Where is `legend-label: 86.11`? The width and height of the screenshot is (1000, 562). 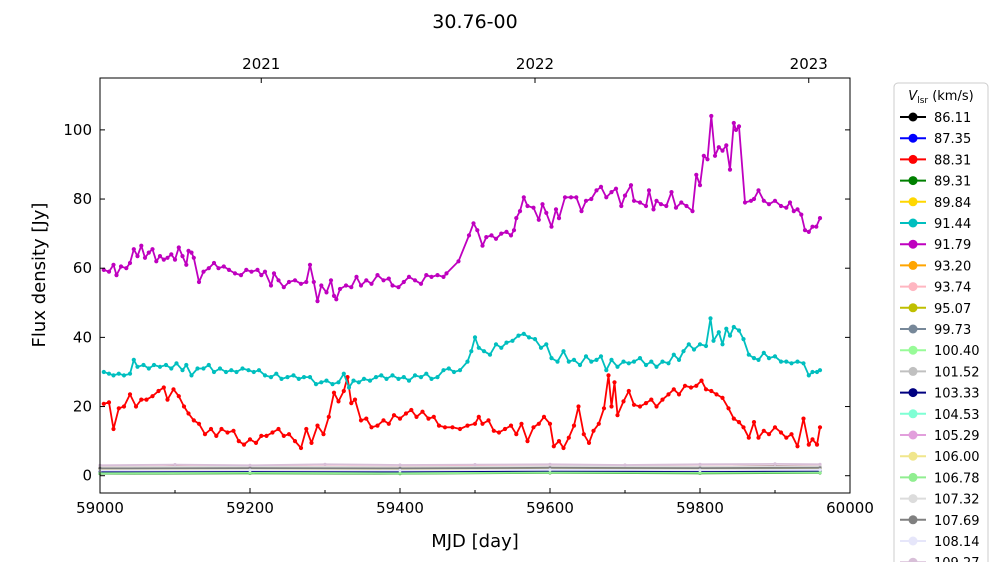
legend-label: 86.11 is located at coordinates (952, 118).